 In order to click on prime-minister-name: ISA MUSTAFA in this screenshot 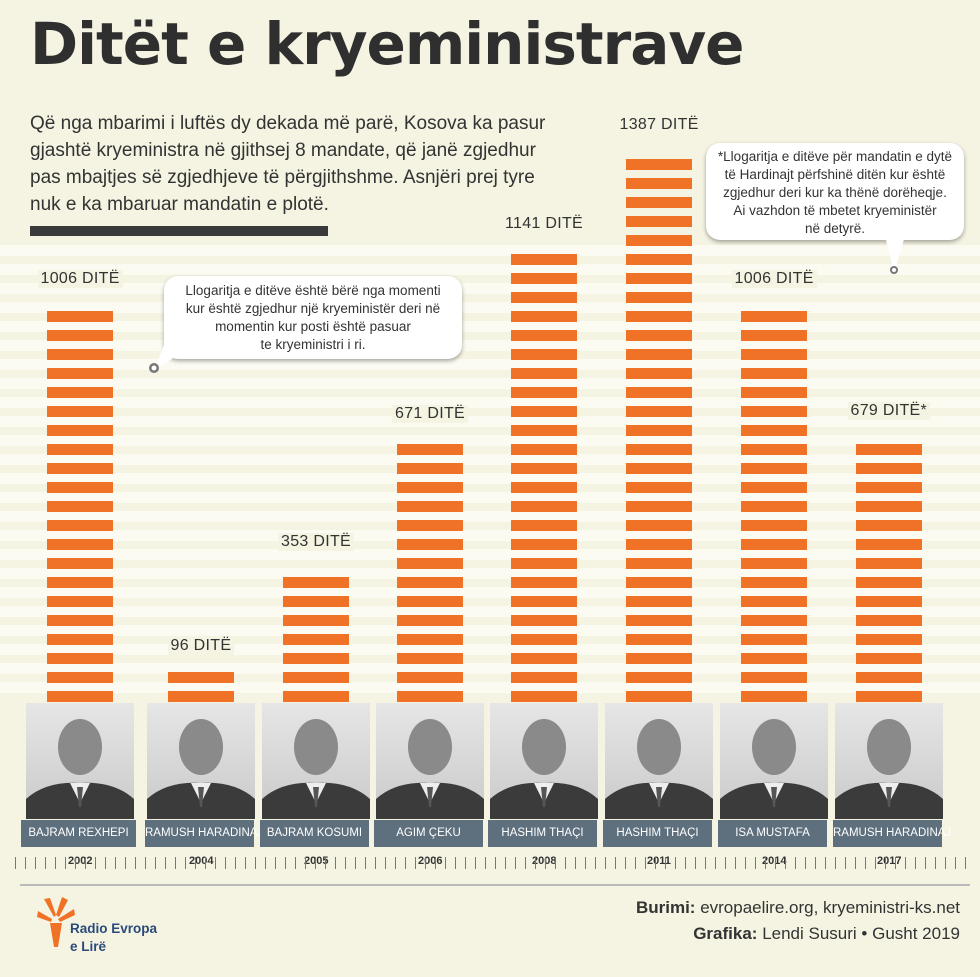, I will do `click(772, 833)`.